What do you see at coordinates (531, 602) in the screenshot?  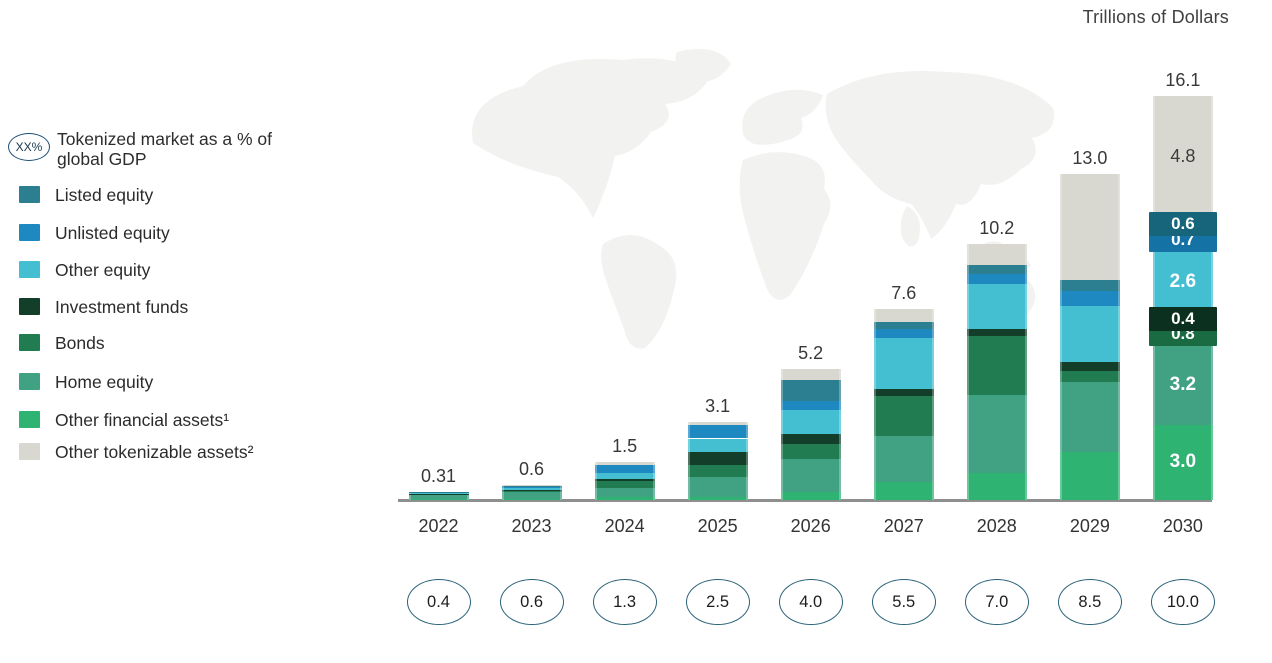 I see `gdp-percent-oval: 0.6` at bounding box center [531, 602].